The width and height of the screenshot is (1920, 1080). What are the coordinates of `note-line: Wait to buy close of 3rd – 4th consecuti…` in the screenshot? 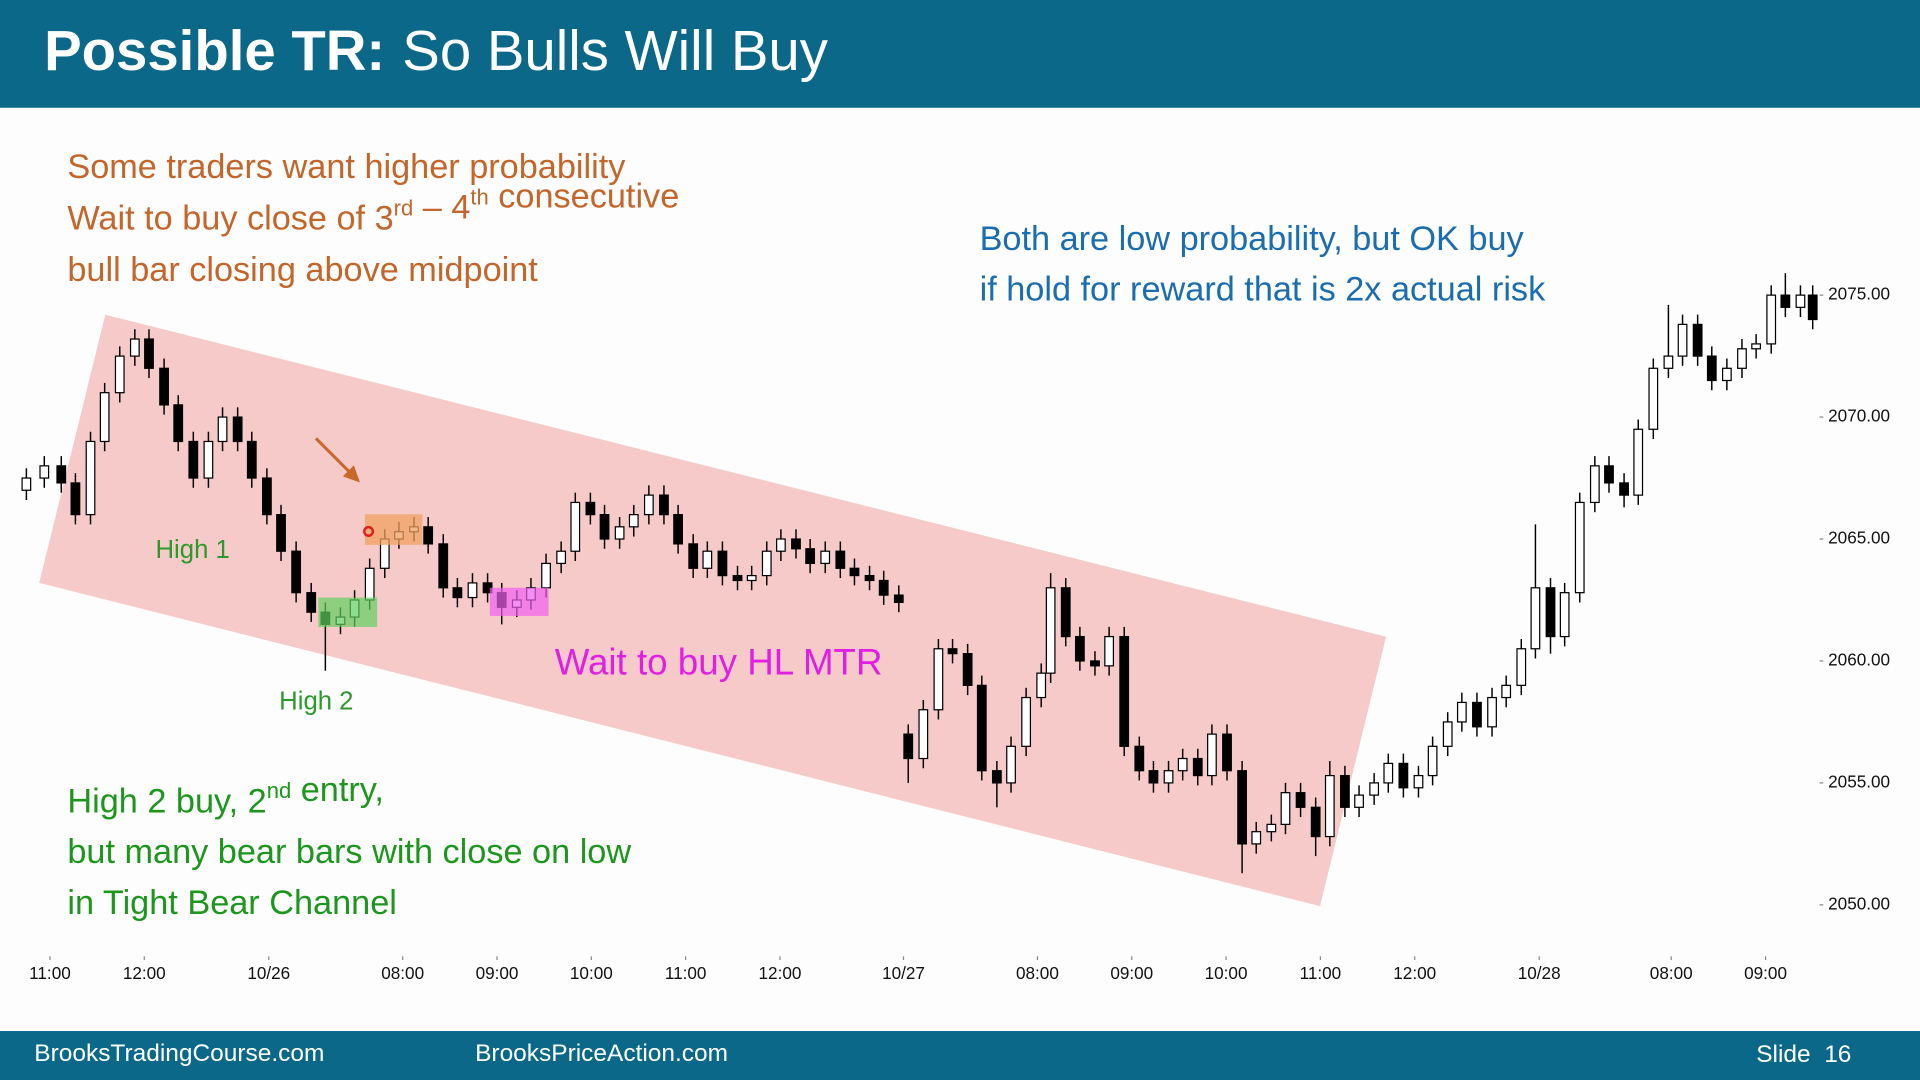 It's located at (373, 207).